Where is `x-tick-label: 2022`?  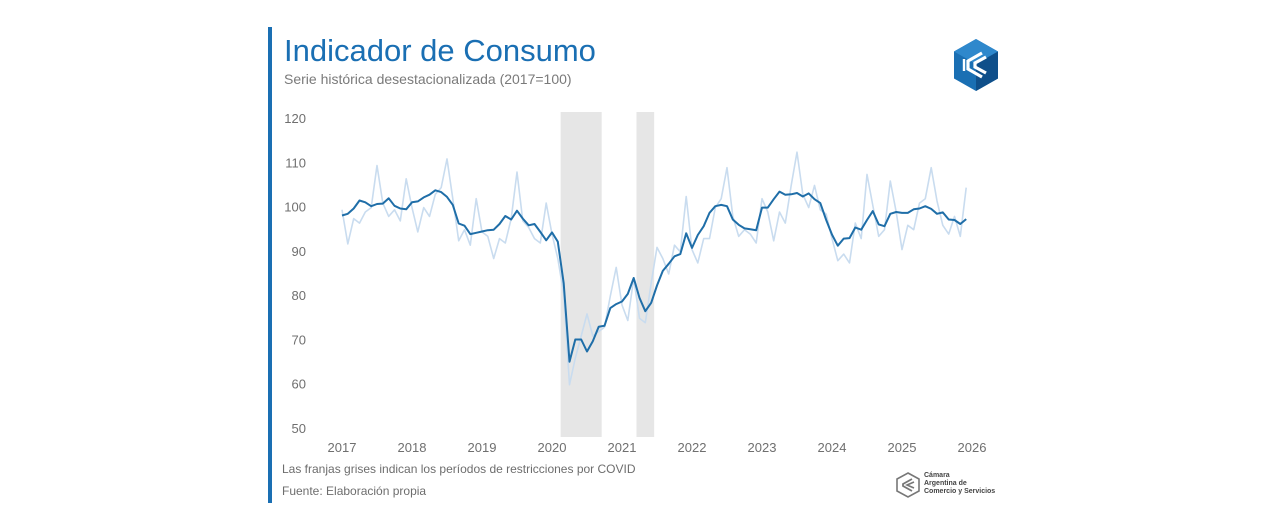 x-tick-label: 2022 is located at coordinates (692, 447).